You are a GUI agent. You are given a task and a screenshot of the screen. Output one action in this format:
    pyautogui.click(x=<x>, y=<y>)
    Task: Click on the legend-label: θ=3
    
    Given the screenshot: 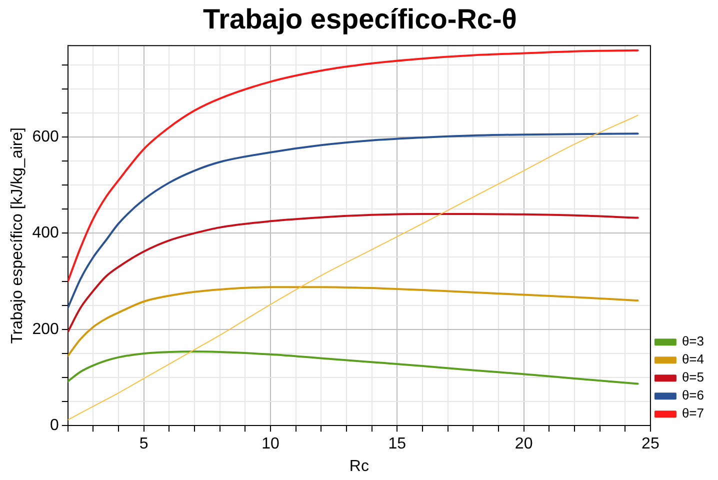 What is the action you would take?
    pyautogui.click(x=693, y=341)
    